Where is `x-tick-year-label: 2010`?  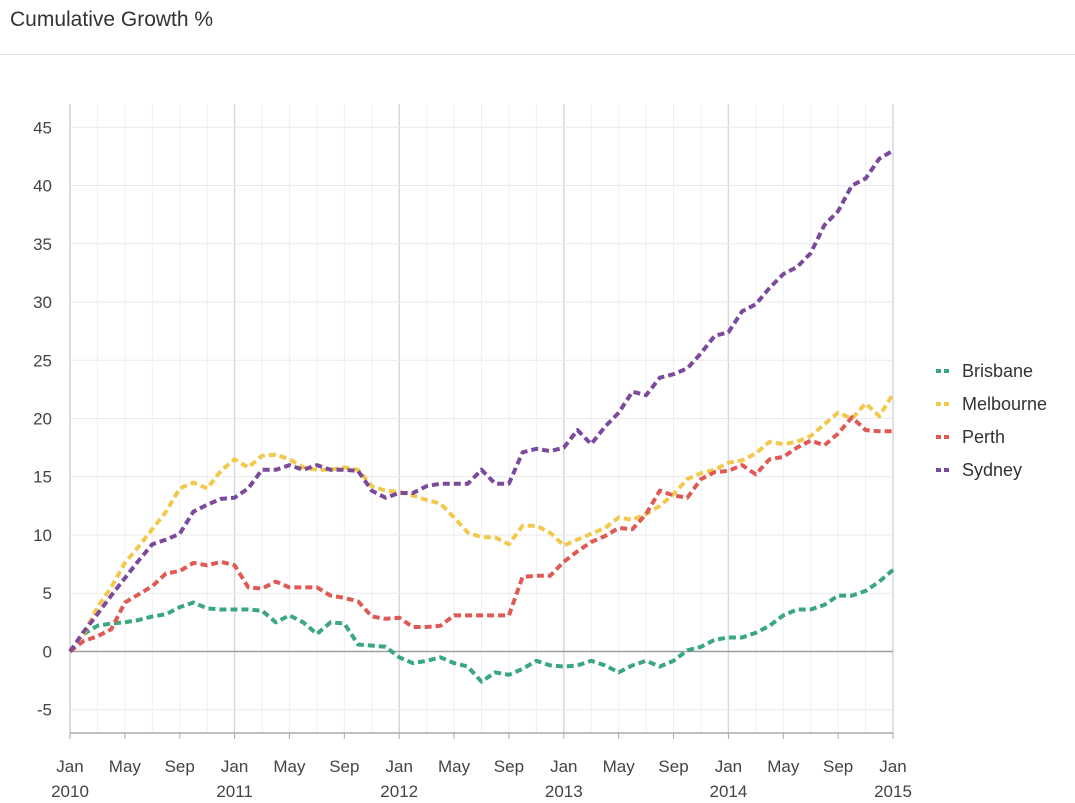
x-tick-year-label: 2010 is located at coordinates (70, 791).